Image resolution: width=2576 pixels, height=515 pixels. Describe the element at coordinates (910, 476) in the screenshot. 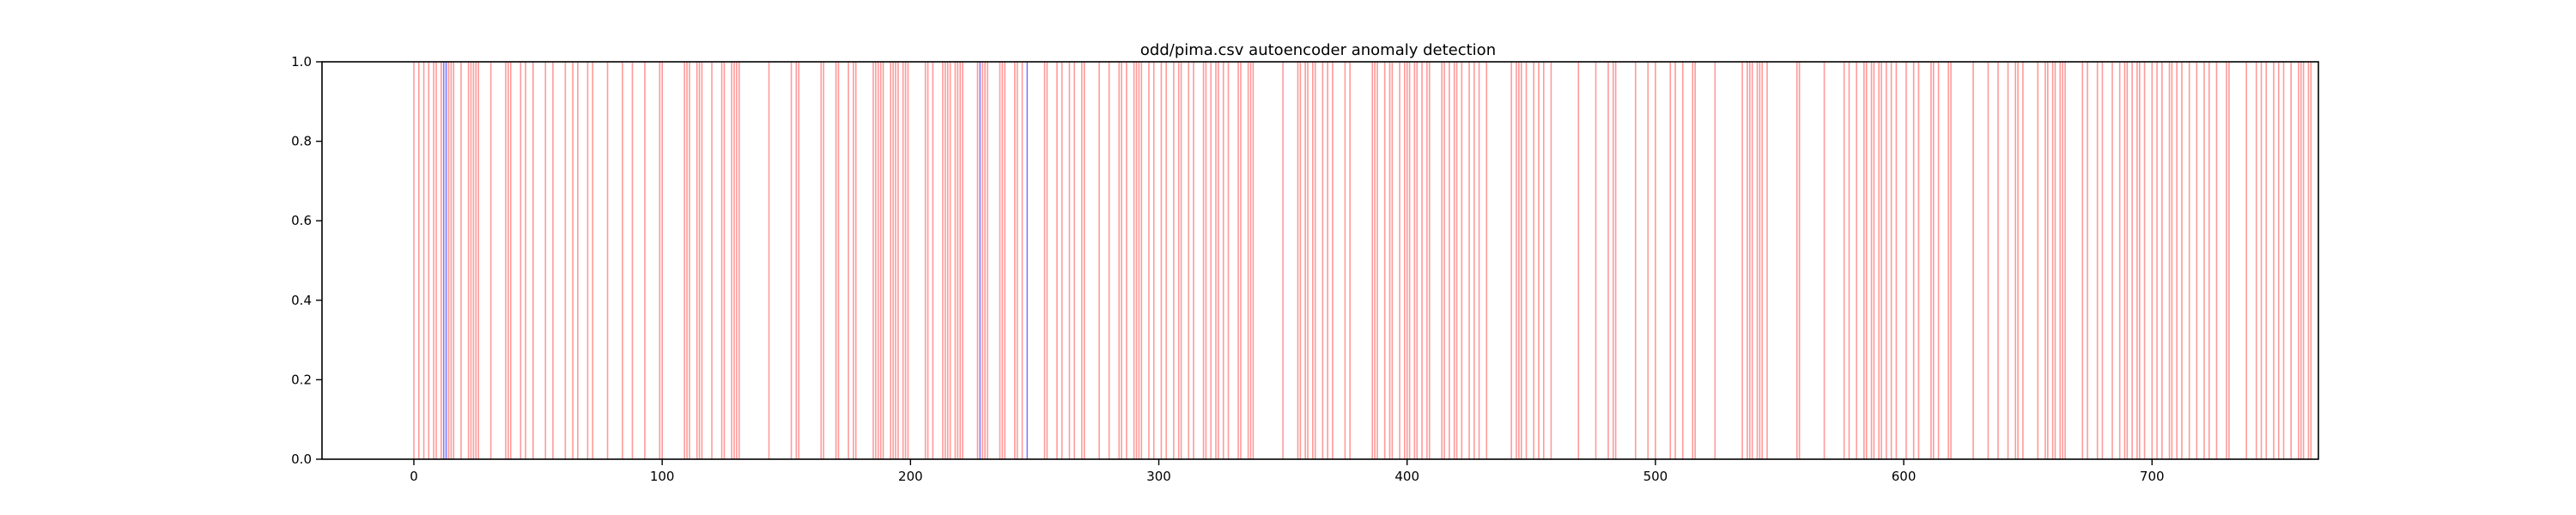

I see `x-tick-label: 200` at that location.